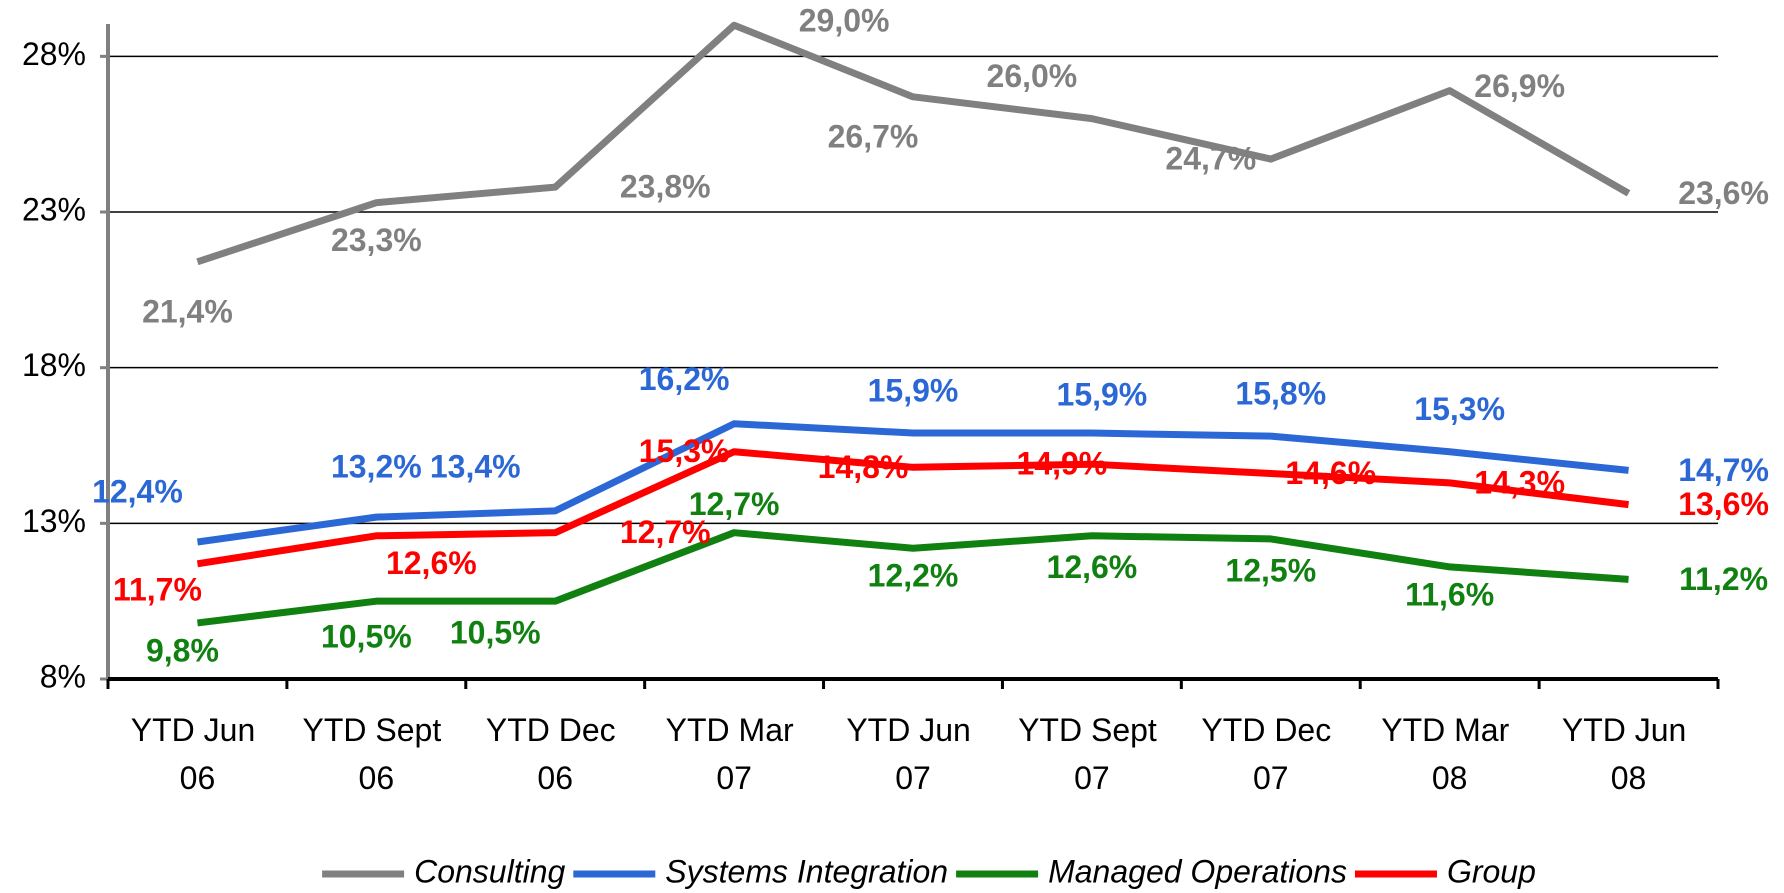 The width and height of the screenshot is (1784, 893). What do you see at coordinates (1270, 754) in the screenshot?
I see `x-tick-label: YTD Dec 07` at bounding box center [1270, 754].